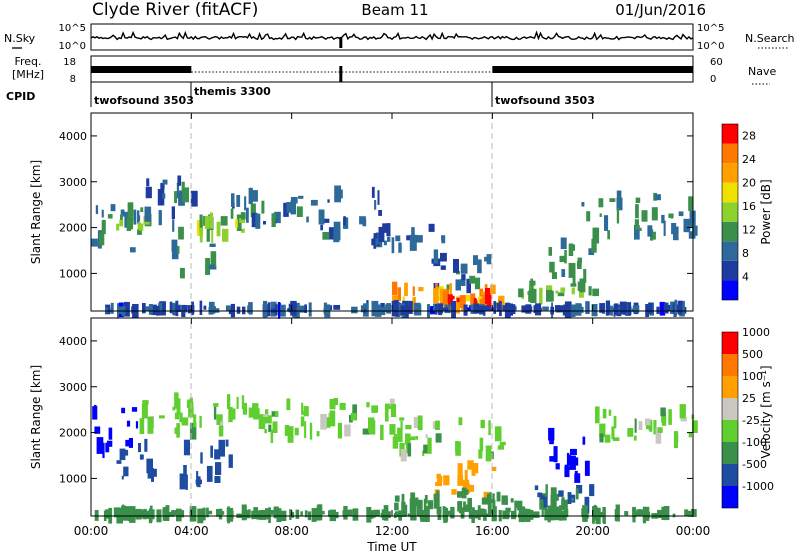 This screenshot has height=554, width=800. What do you see at coordinates (745, 253) in the screenshot?
I see `colorbar-tick-label: 8` at bounding box center [745, 253].